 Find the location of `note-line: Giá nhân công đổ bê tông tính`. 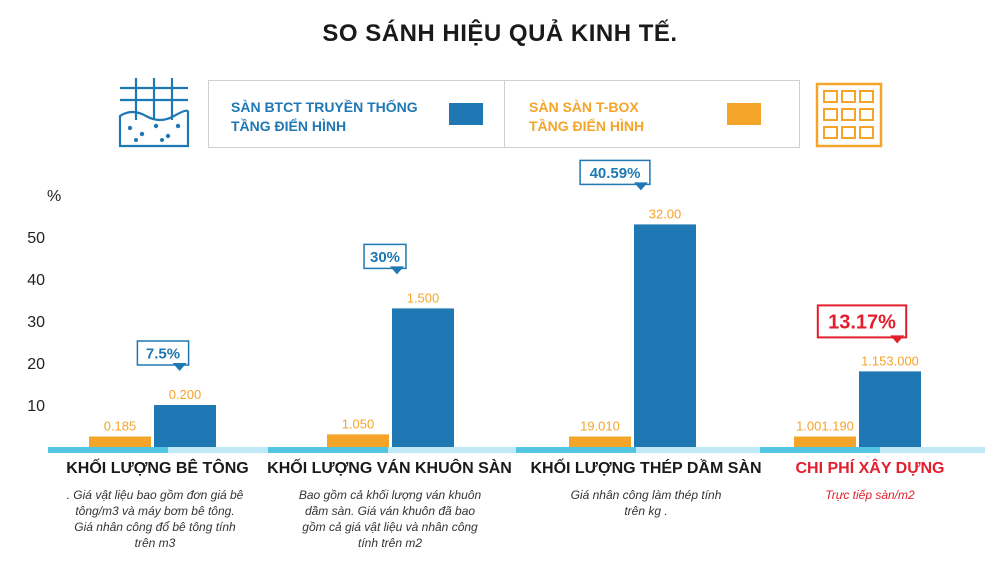

note-line: Giá nhân công đổ bê tông tính is located at coordinates (155, 527).